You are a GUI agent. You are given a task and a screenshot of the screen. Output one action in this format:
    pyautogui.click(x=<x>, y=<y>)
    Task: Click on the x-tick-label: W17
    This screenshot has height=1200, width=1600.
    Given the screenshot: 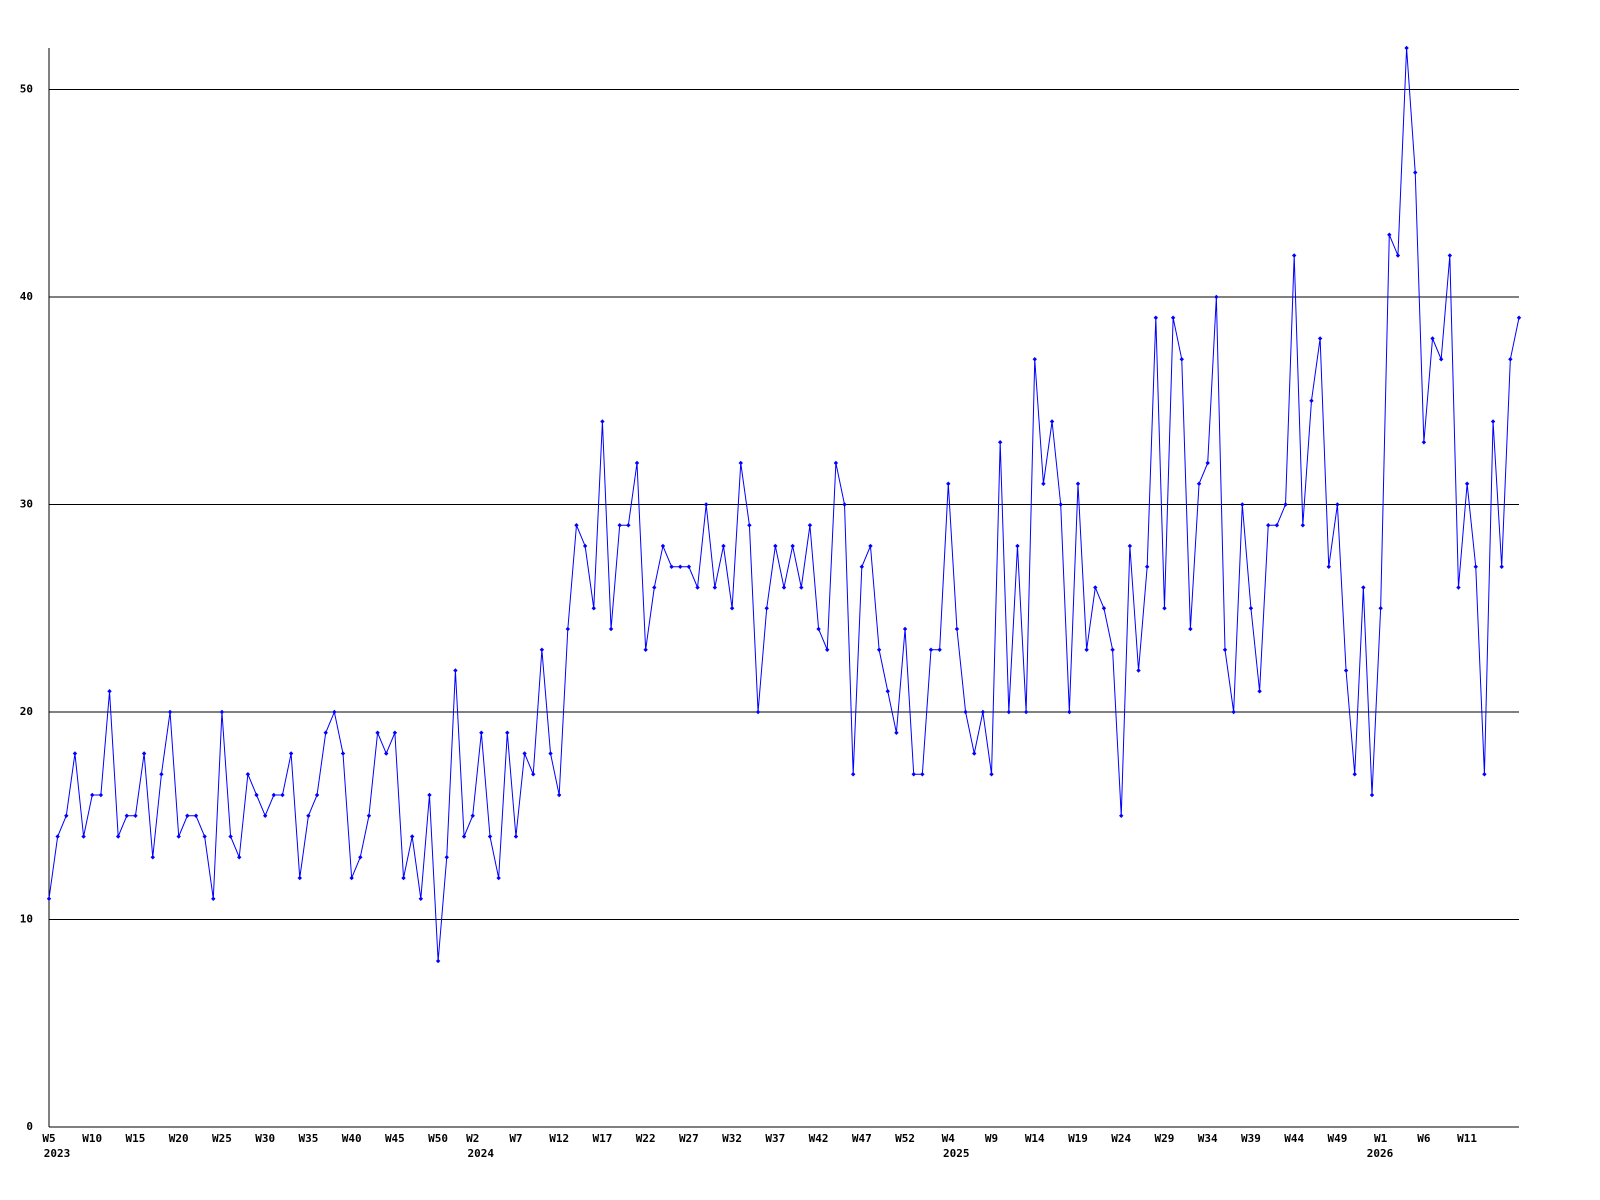 What is the action you would take?
    pyautogui.click(x=602, y=1138)
    